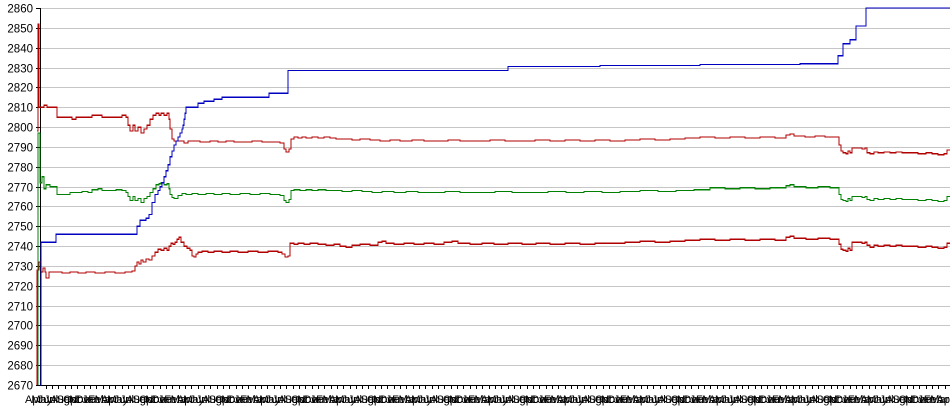 Image resolution: width=950 pixels, height=415 pixels. Describe the element at coordinates (20, 169) in the screenshot. I see `y-tick-label: 2780` at that location.